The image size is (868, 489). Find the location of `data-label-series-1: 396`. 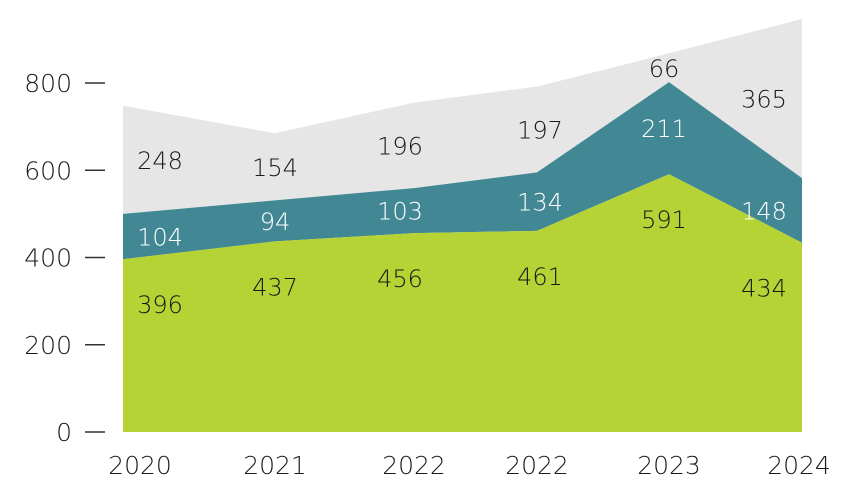

data-label-series-1: 396 is located at coordinates (160, 305).